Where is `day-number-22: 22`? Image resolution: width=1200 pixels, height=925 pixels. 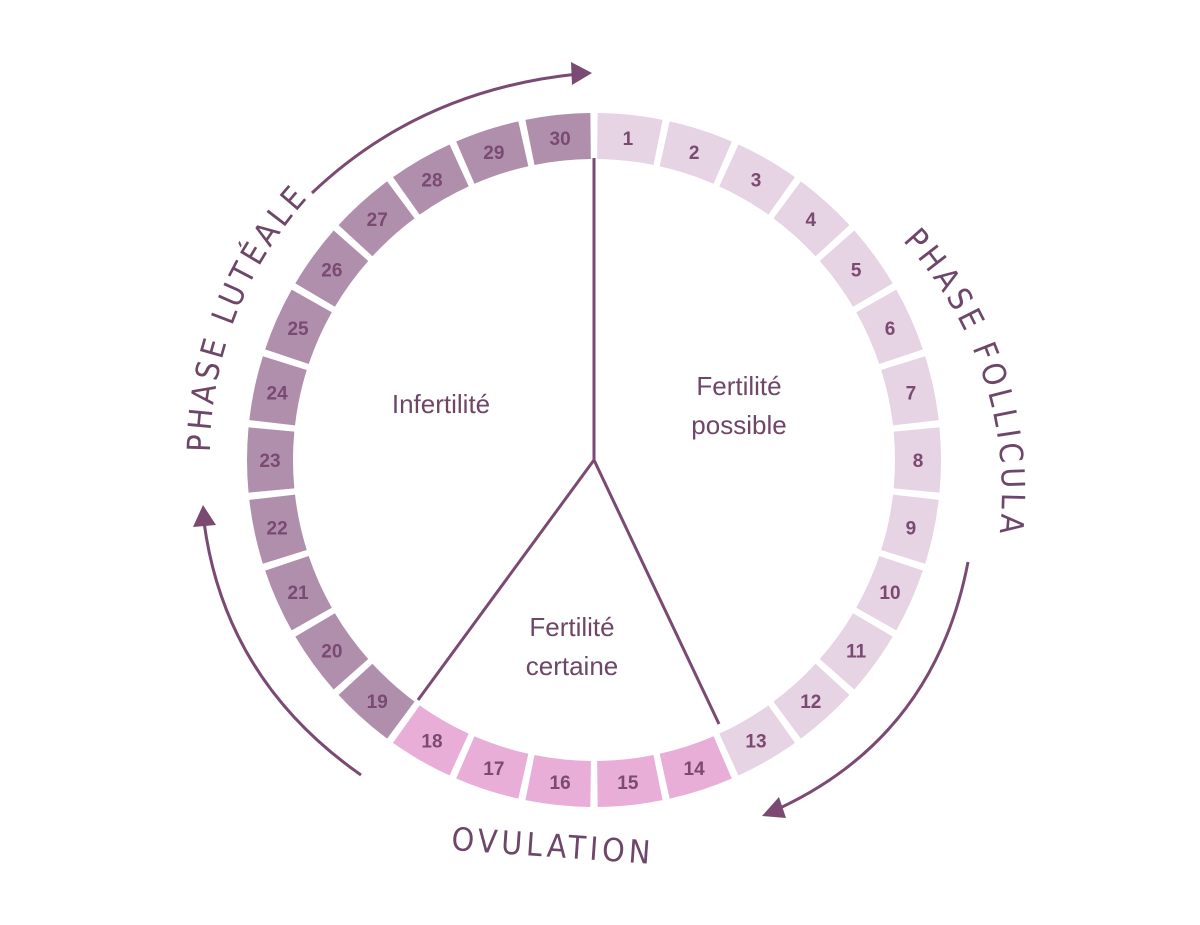
day-number-22: 22 is located at coordinates (277, 528).